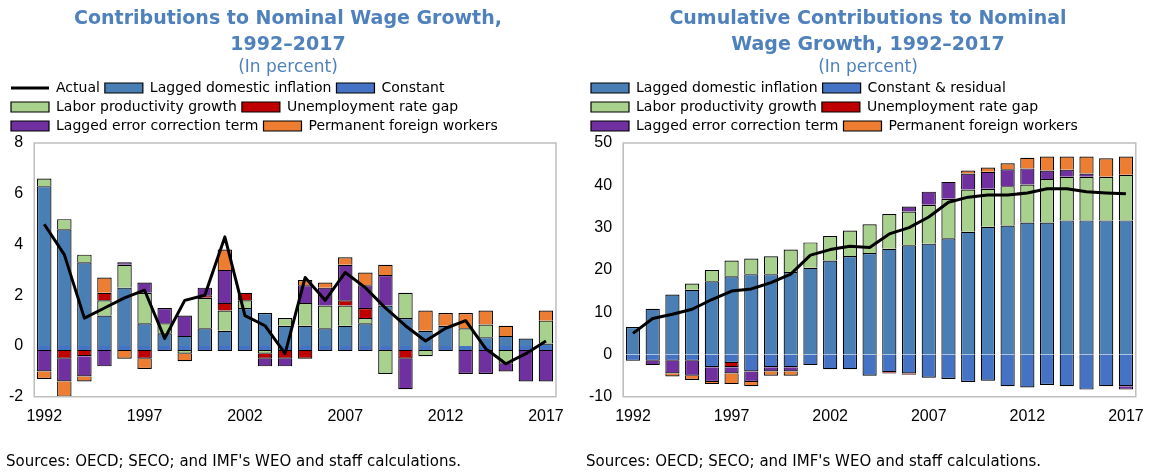  Describe the element at coordinates (603, 269) in the screenshot. I see `y-tick-label: 20` at that location.